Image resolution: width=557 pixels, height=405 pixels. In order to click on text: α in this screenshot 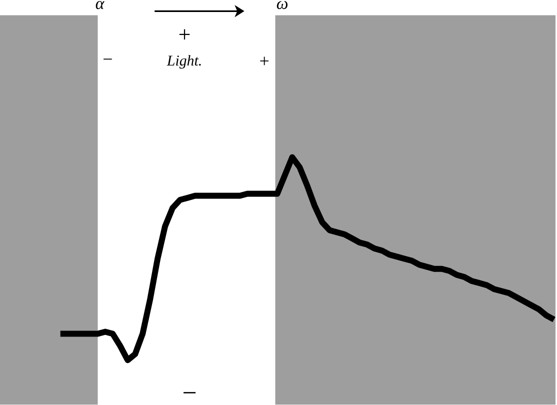, I will do `click(100, 5)`.